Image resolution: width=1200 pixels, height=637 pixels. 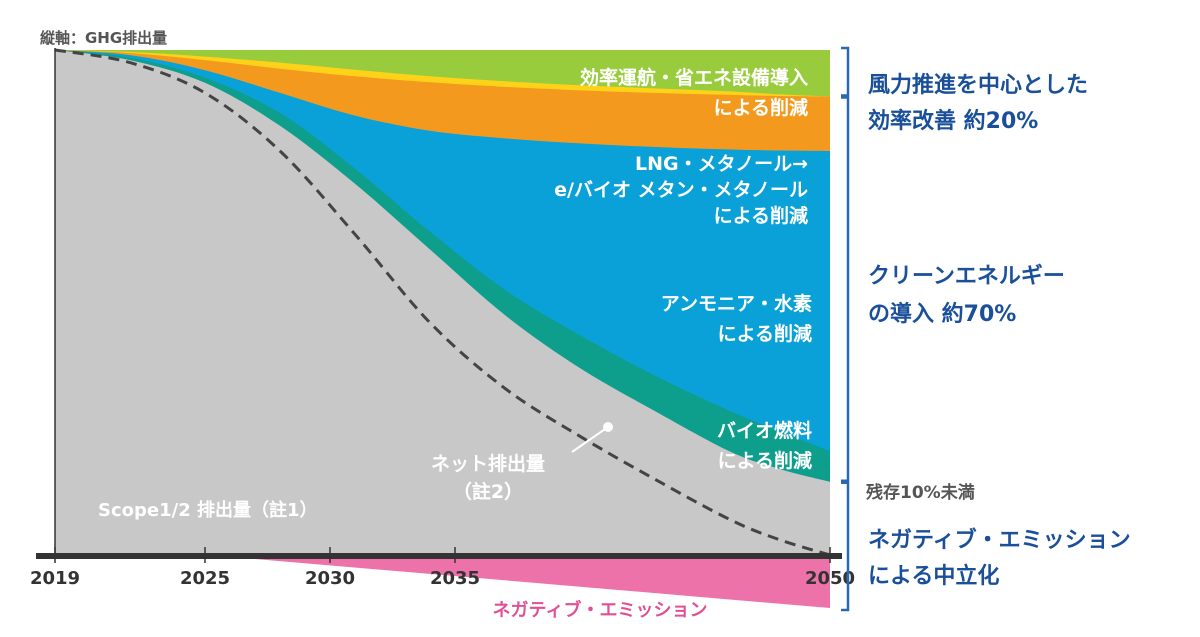 I want to click on label-scope: Scope1/2 排出量（註1）, so click(x=208, y=510).